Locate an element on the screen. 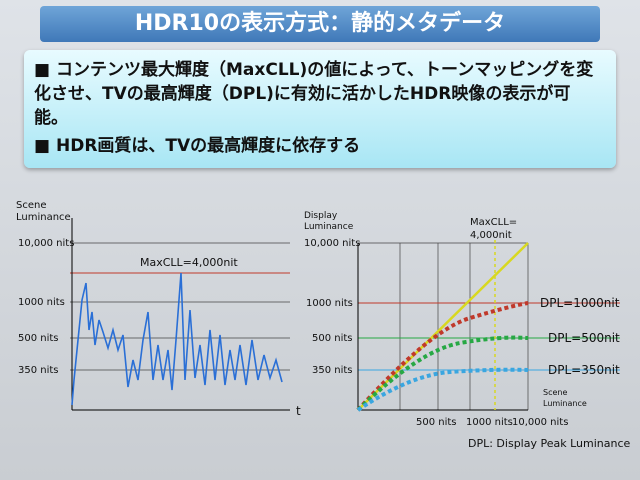 This screenshot has width=640, height=480. annotation: MaxCLL=4,000nit is located at coordinates (189, 262).